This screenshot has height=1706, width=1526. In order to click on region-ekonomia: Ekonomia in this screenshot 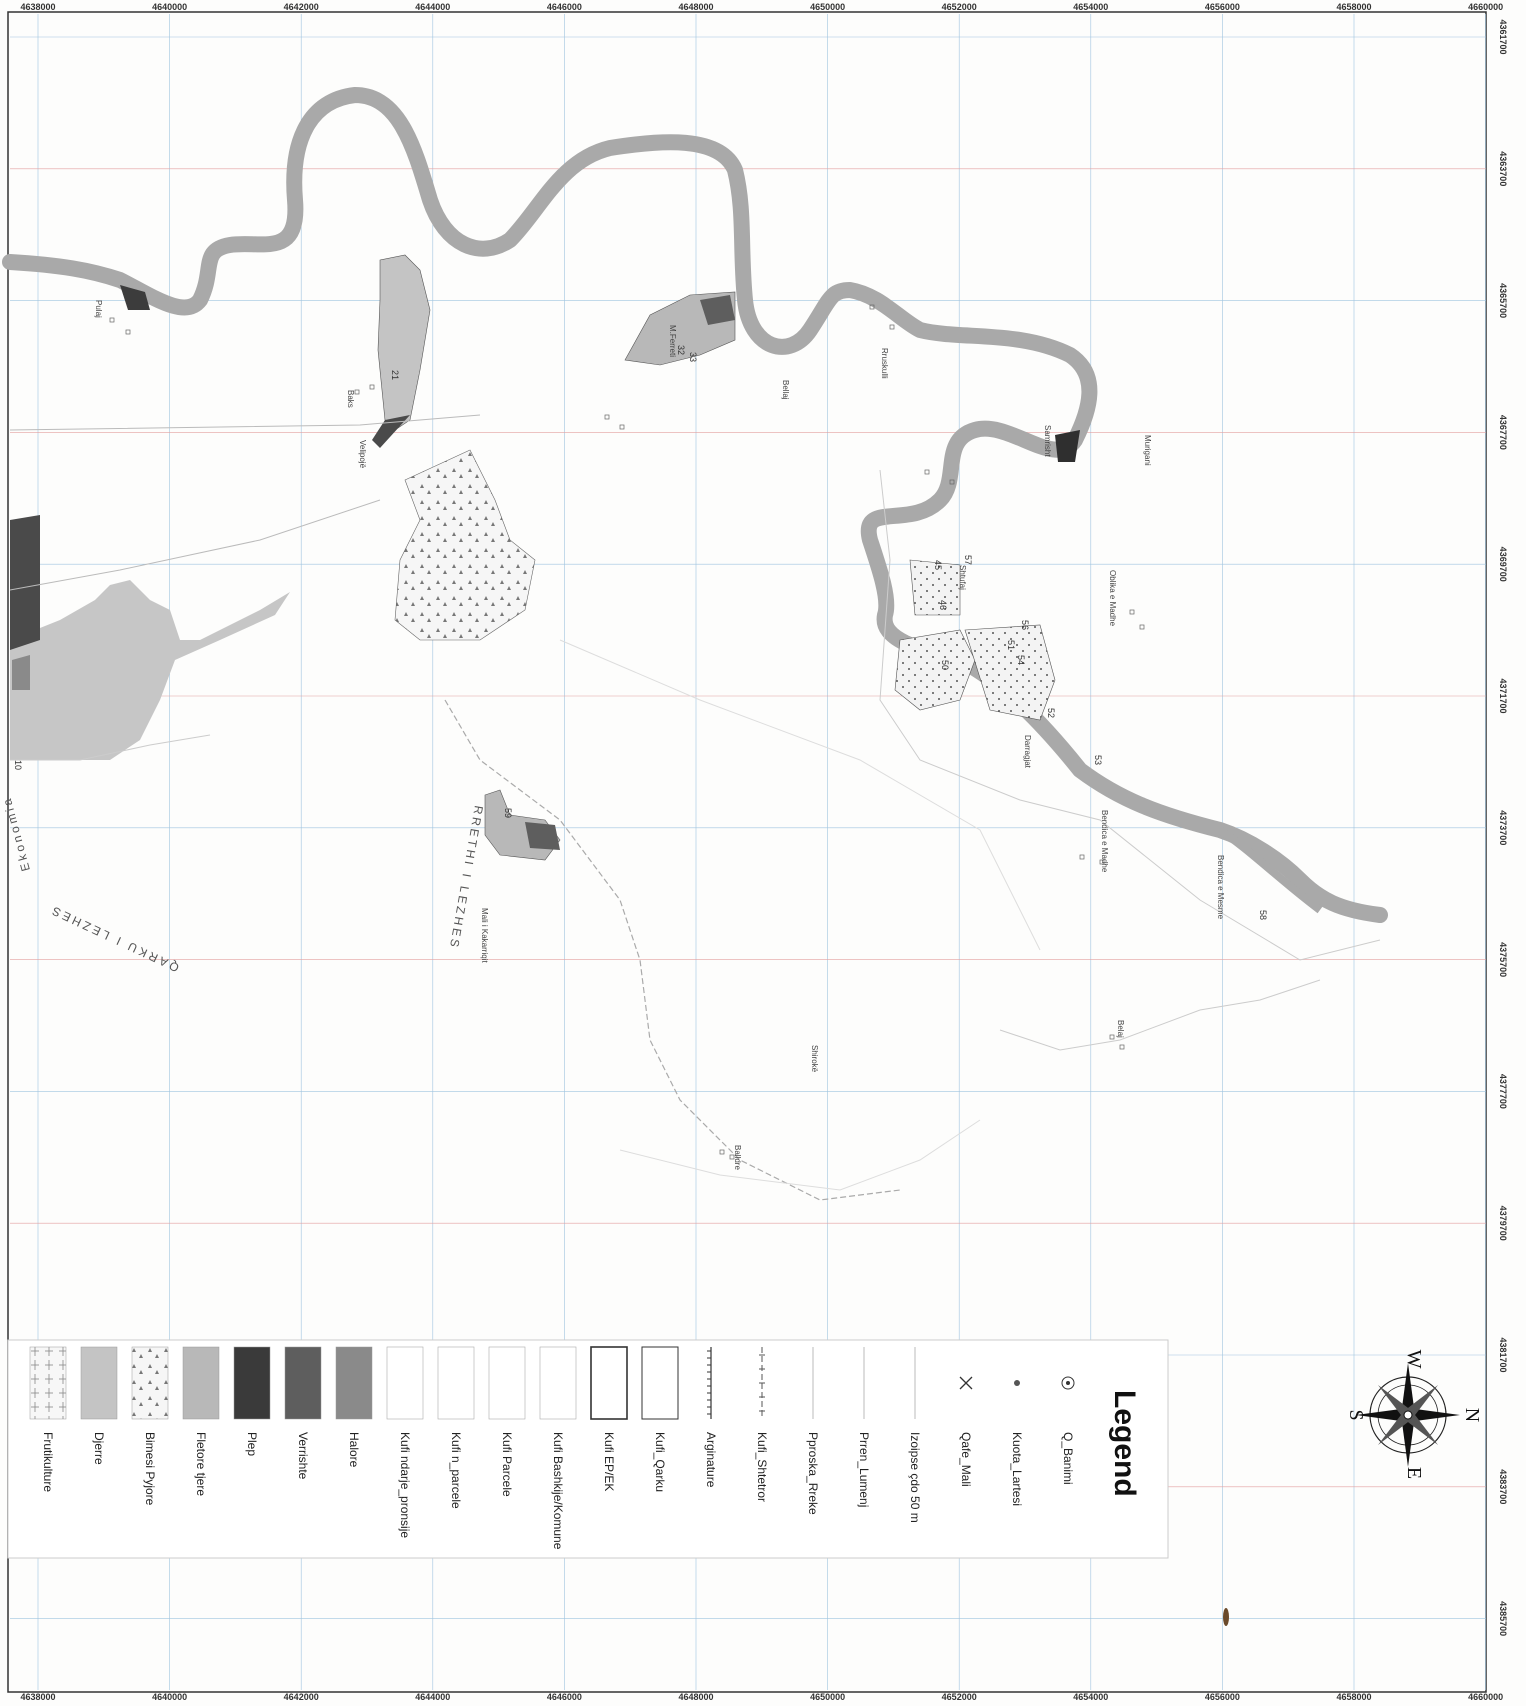, I will do `click(16, 833)`.